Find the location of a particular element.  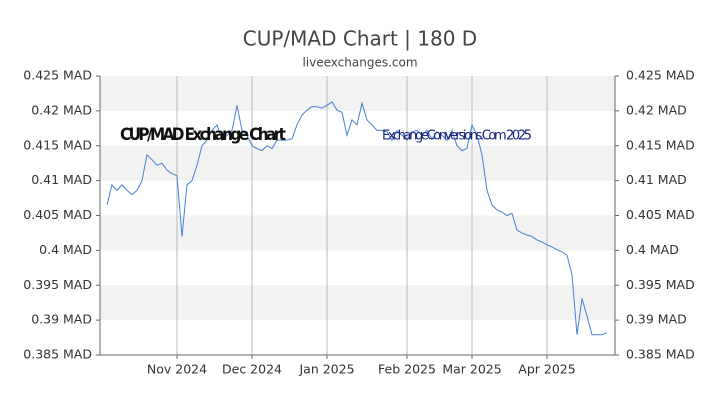

y-tick-label-right: 0.395 MAD is located at coordinates (660, 284).